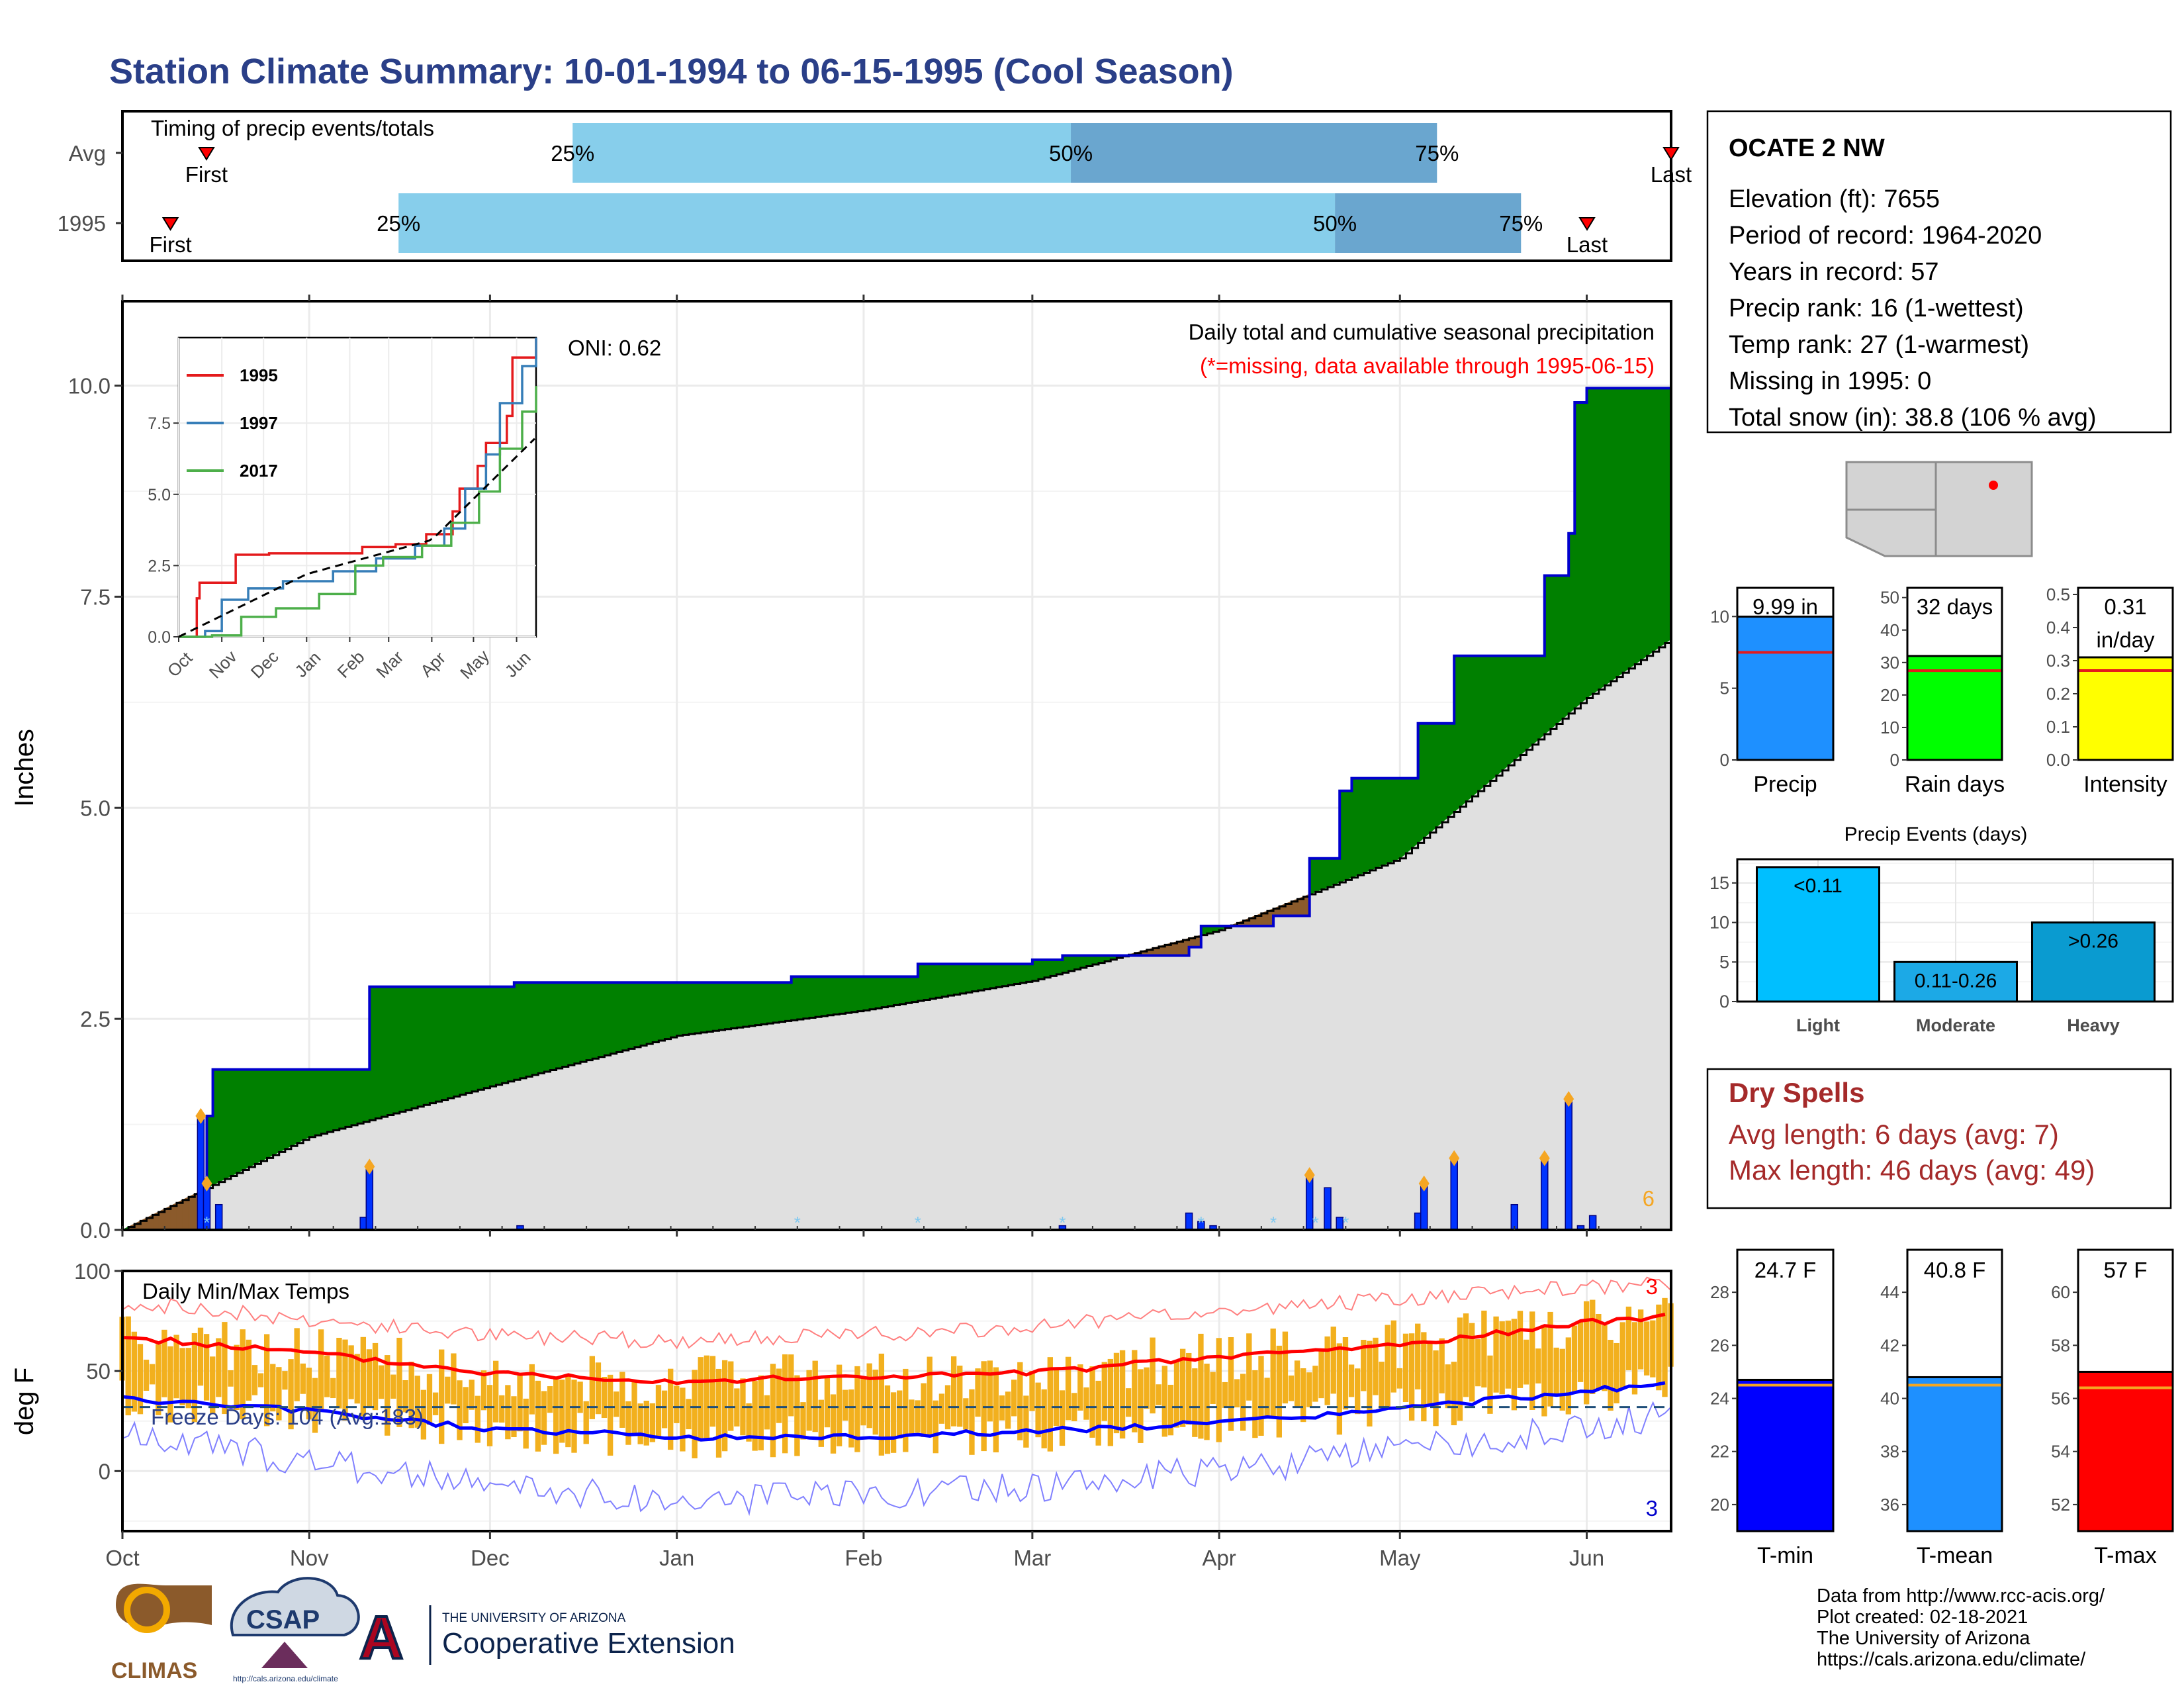 This screenshot has width=2184, height=1688. What do you see at coordinates (381, 1637) in the screenshot?
I see `ua-a-logo: A` at bounding box center [381, 1637].